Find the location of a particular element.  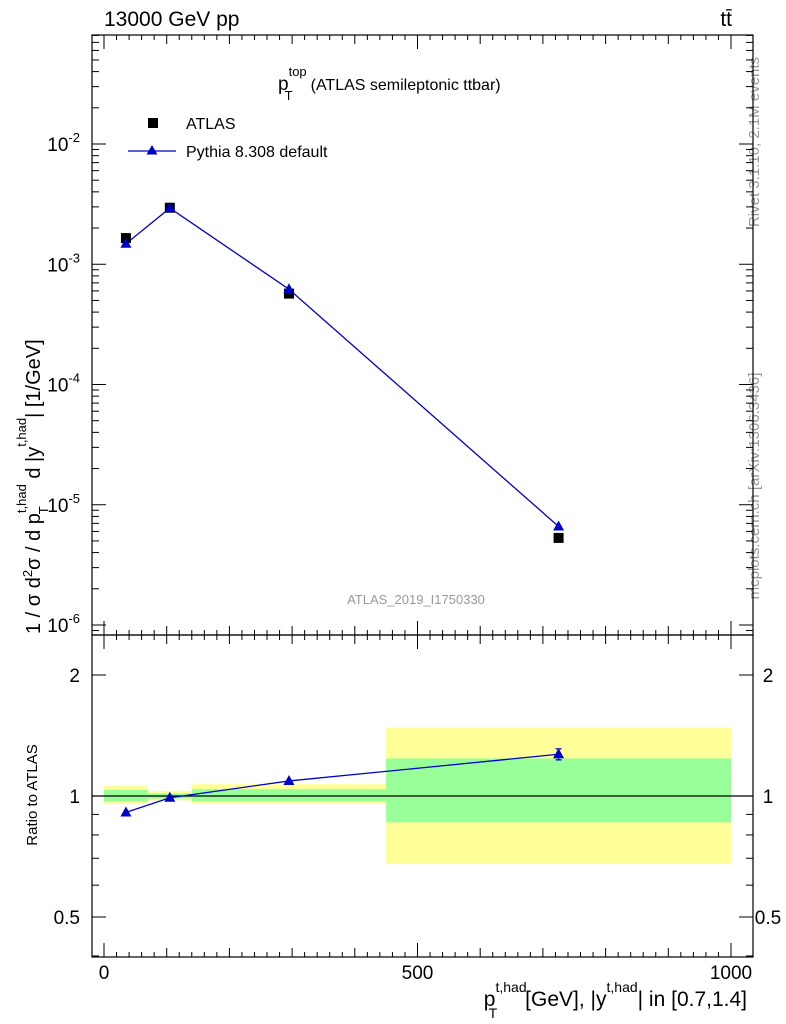

ratio-pythia-line is located at coordinates (342, 783).